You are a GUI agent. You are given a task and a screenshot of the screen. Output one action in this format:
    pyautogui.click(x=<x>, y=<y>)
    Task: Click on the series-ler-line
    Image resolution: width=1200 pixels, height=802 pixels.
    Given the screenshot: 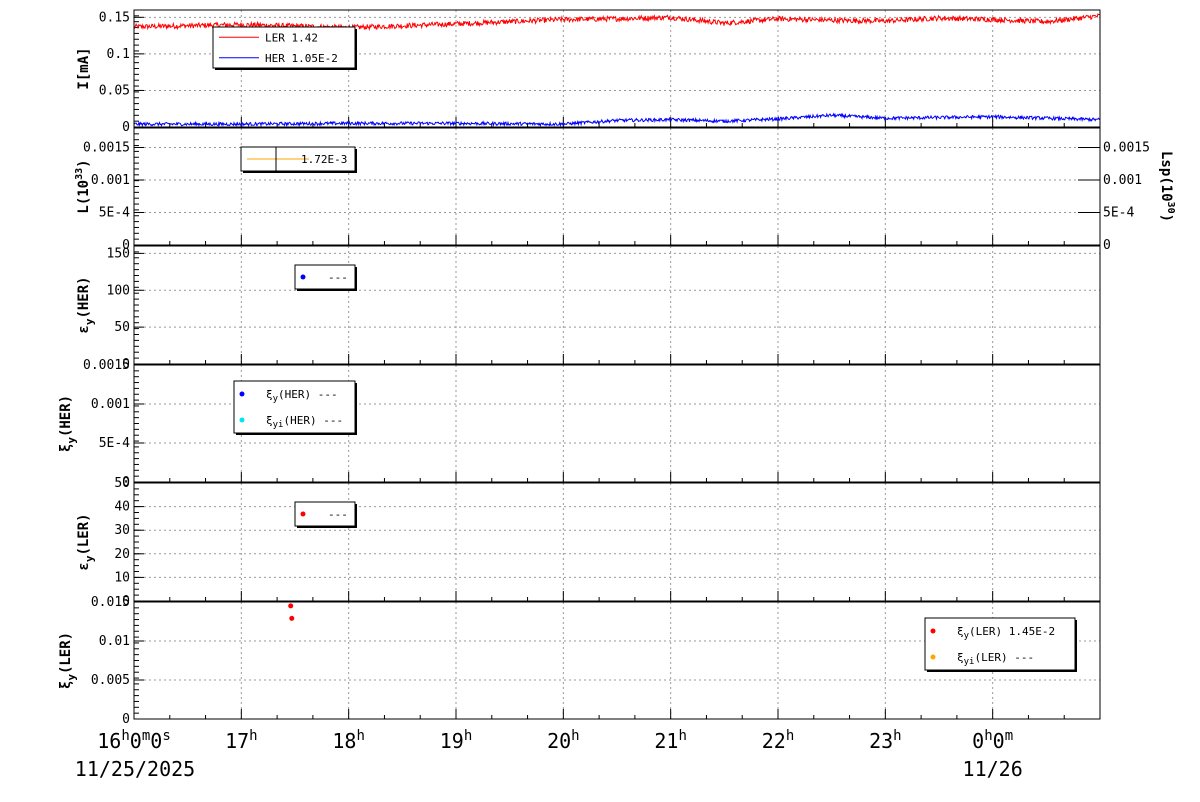 What is the action you would take?
    pyautogui.click(x=617, y=22)
    